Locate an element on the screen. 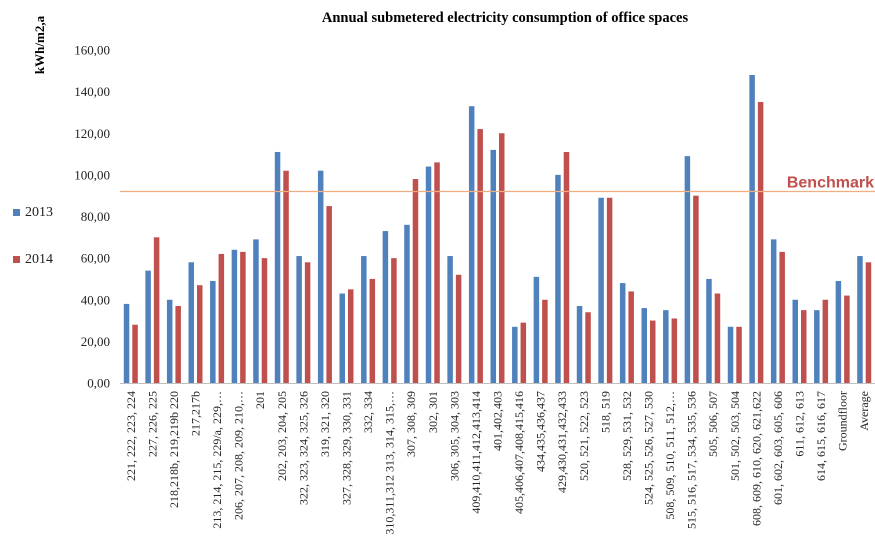 The width and height of the screenshot is (875, 558). x-category-label: 319, 321, 320 is located at coordinates (325, 424).